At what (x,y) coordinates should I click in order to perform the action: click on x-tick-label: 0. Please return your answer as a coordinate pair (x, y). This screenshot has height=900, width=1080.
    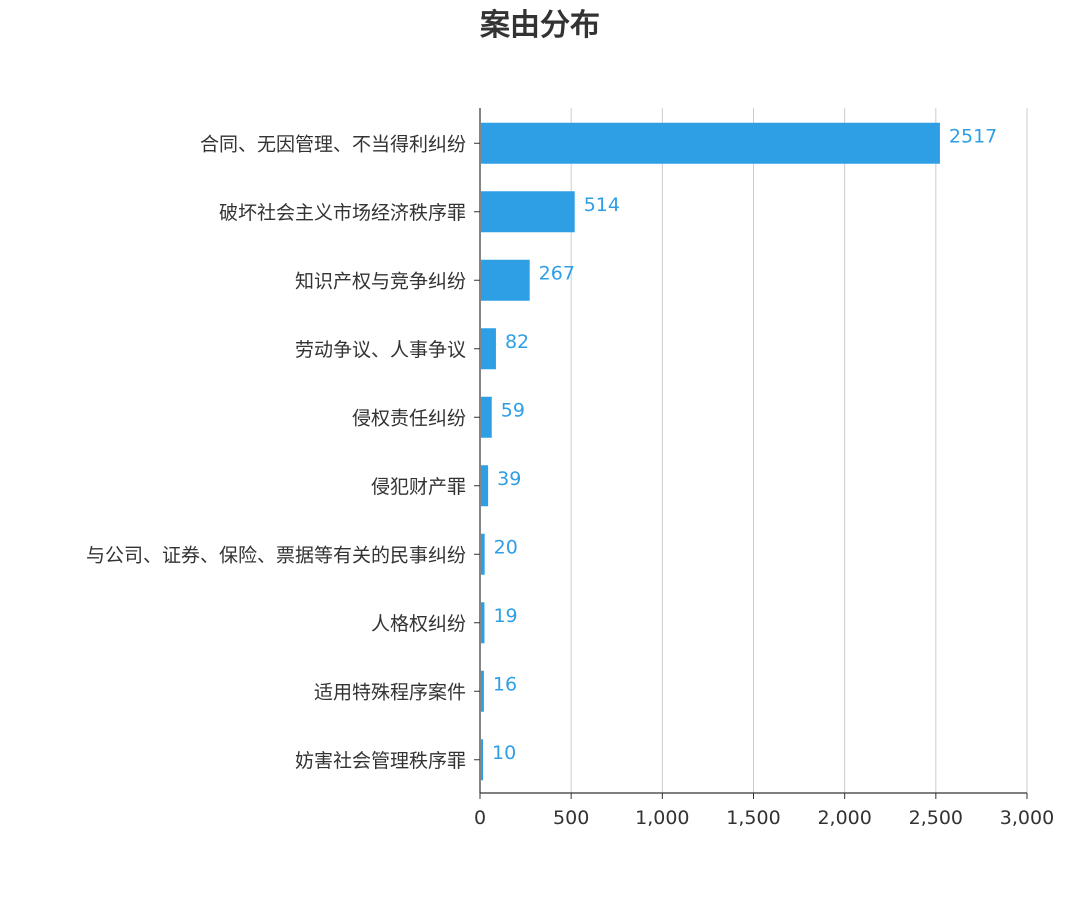
    Looking at the image, I should click on (480, 818).